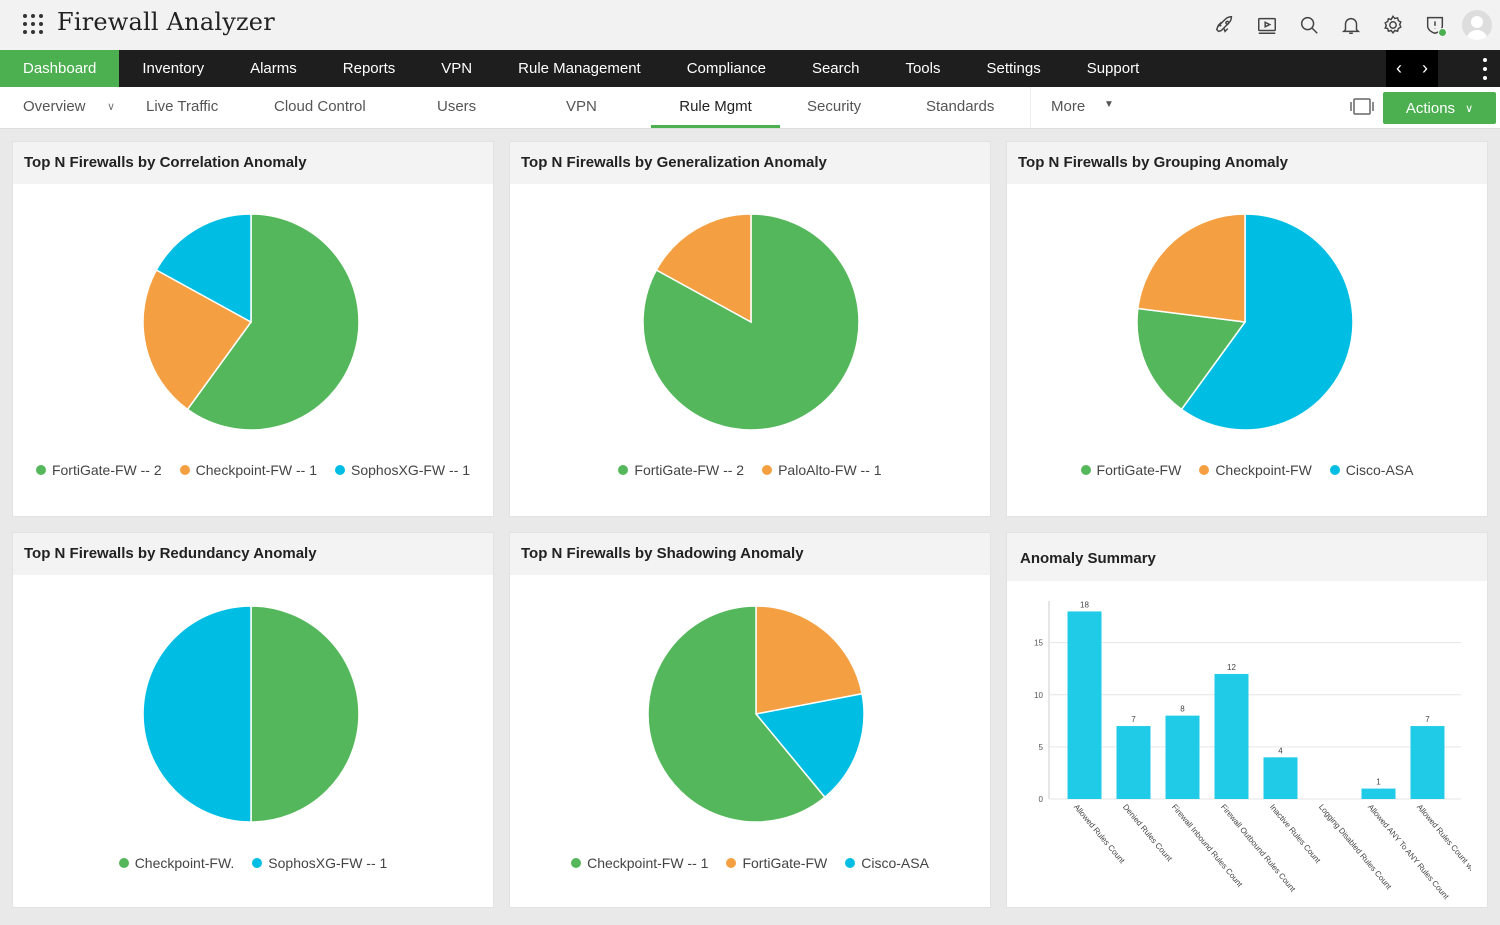  Describe the element at coordinates (579, 68) in the screenshot. I see `nav-rule-management: Rule Management` at that location.